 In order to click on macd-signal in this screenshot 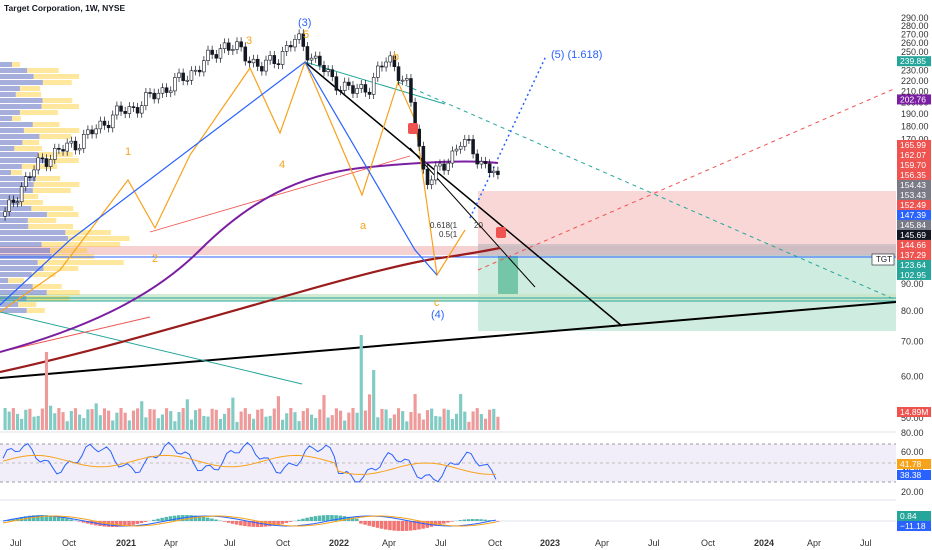, I will do `click(249, 521)`.